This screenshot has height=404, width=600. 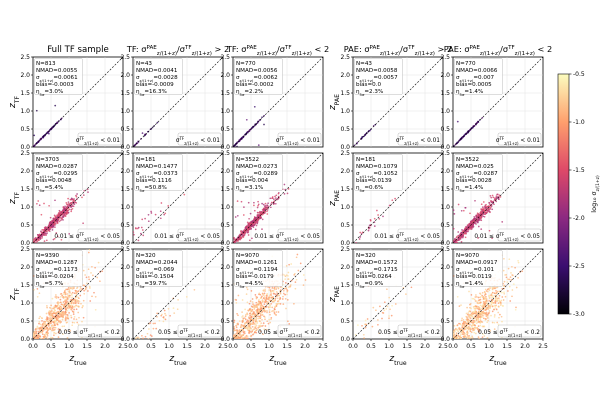 I want to click on stat-n: N=3703, so click(x=48, y=160).